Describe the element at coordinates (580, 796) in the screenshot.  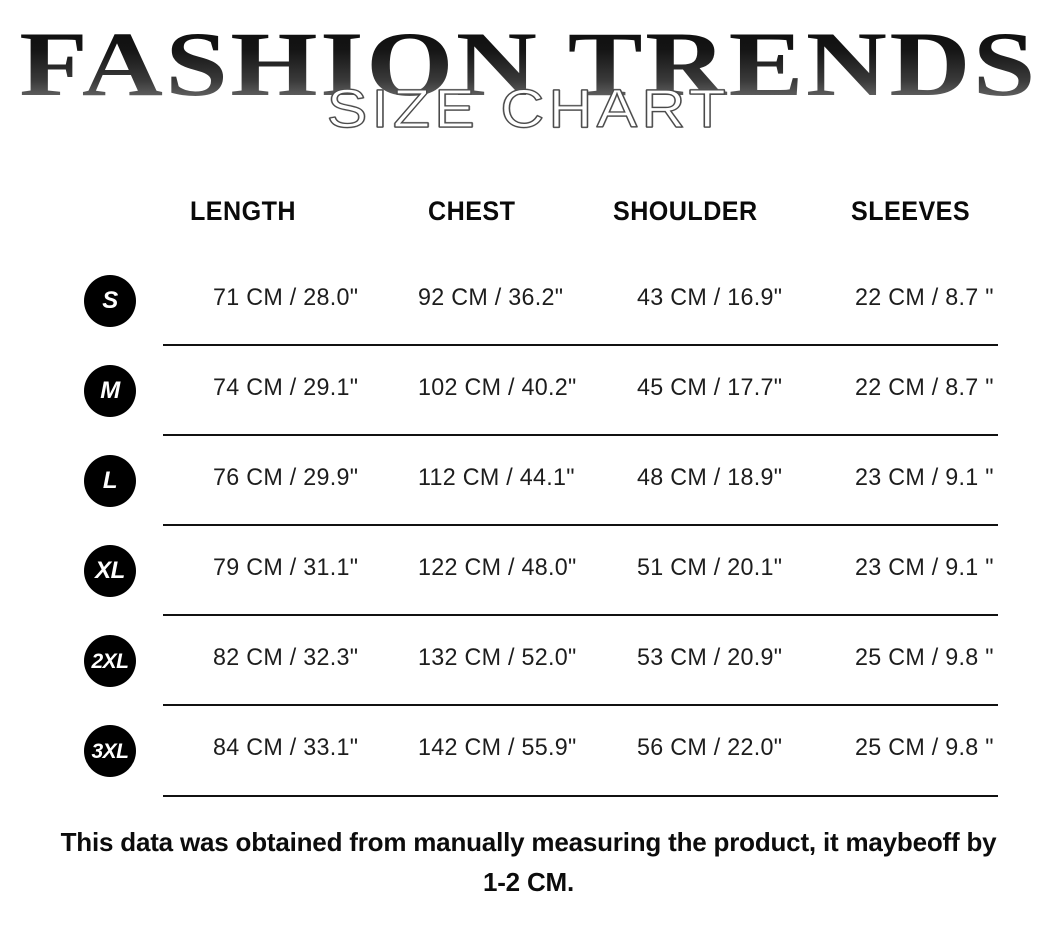
I see `table-bottom-rule` at that location.